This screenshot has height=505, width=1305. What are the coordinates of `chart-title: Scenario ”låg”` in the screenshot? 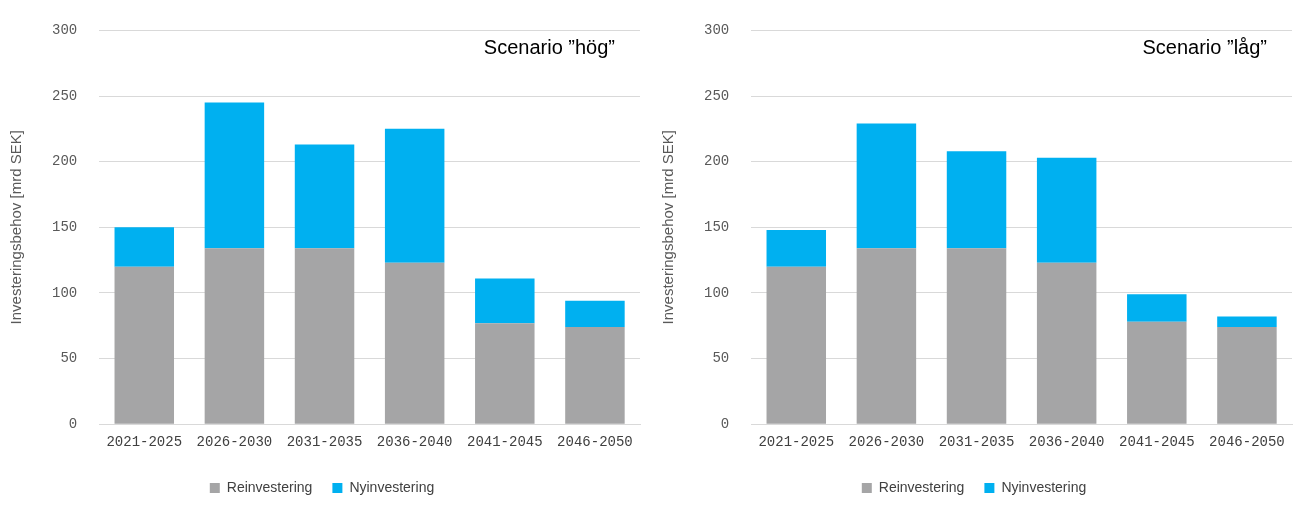 It's located at (1204, 46).